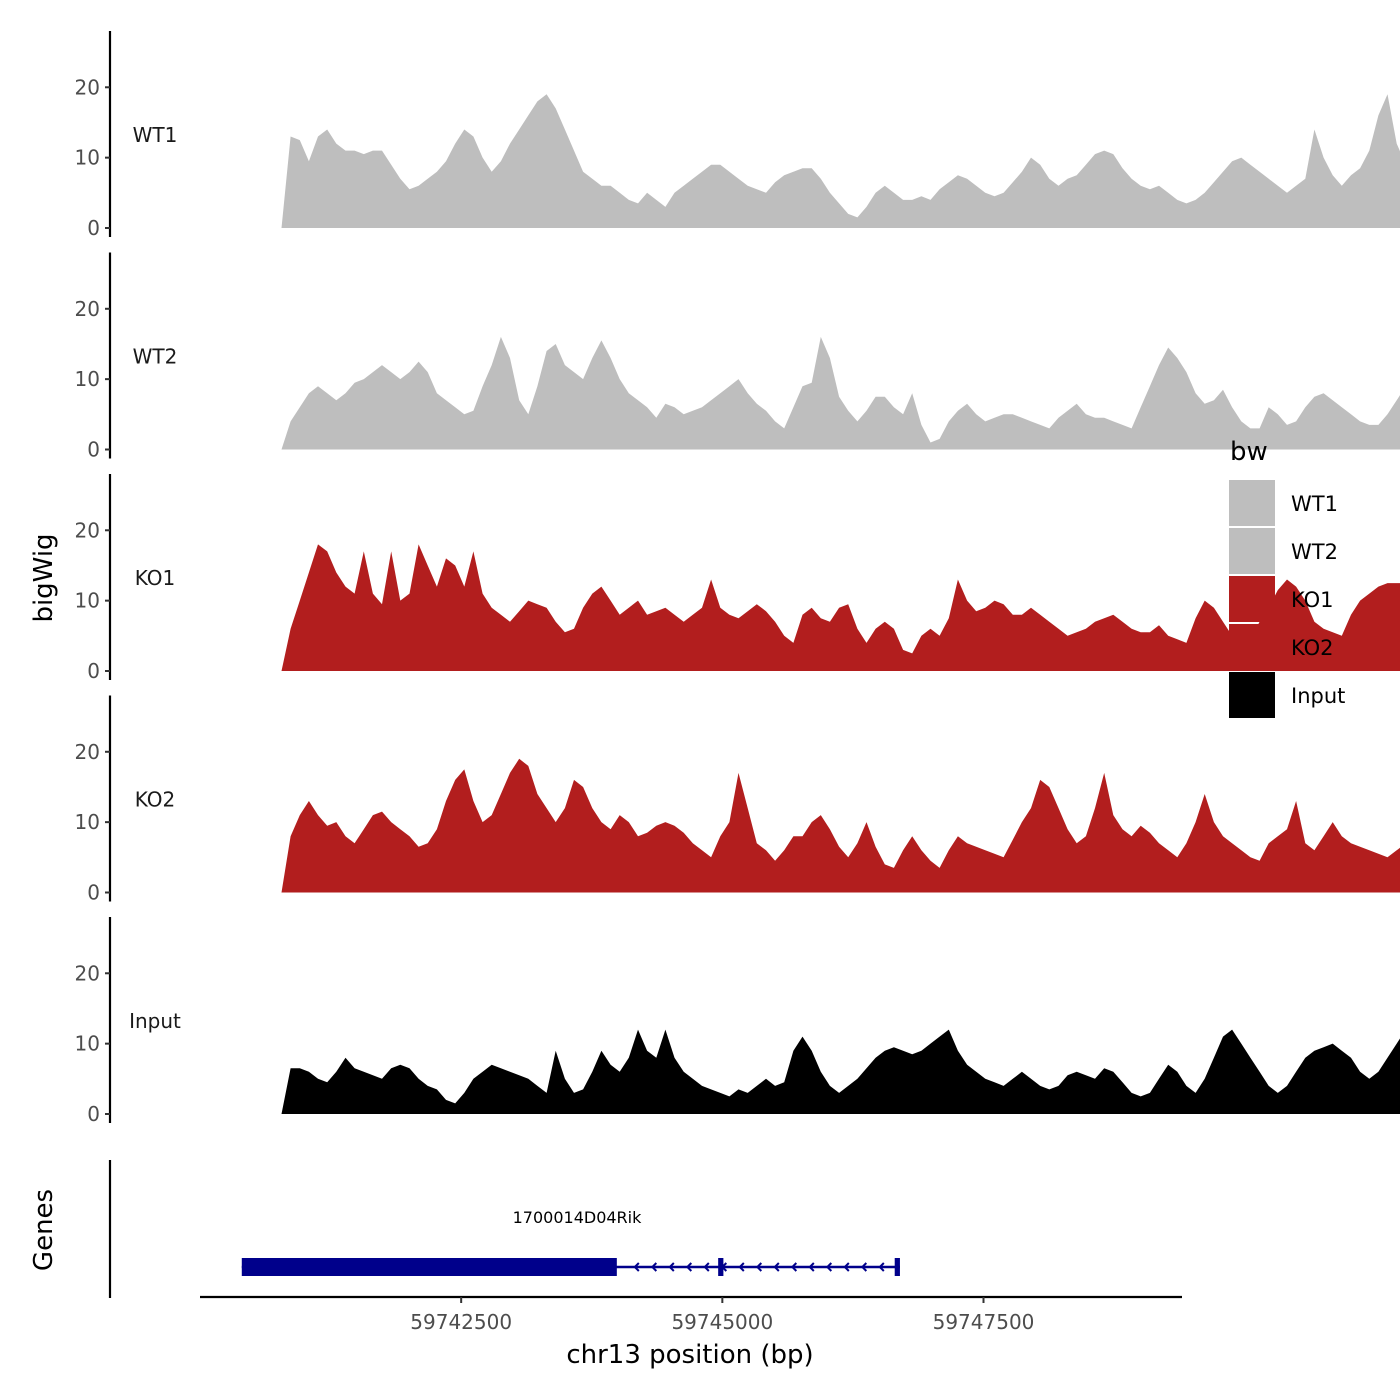 The width and height of the screenshot is (1400, 1400). I want to click on gene-panel: 1700014D04Rik, so click(504, 1229).